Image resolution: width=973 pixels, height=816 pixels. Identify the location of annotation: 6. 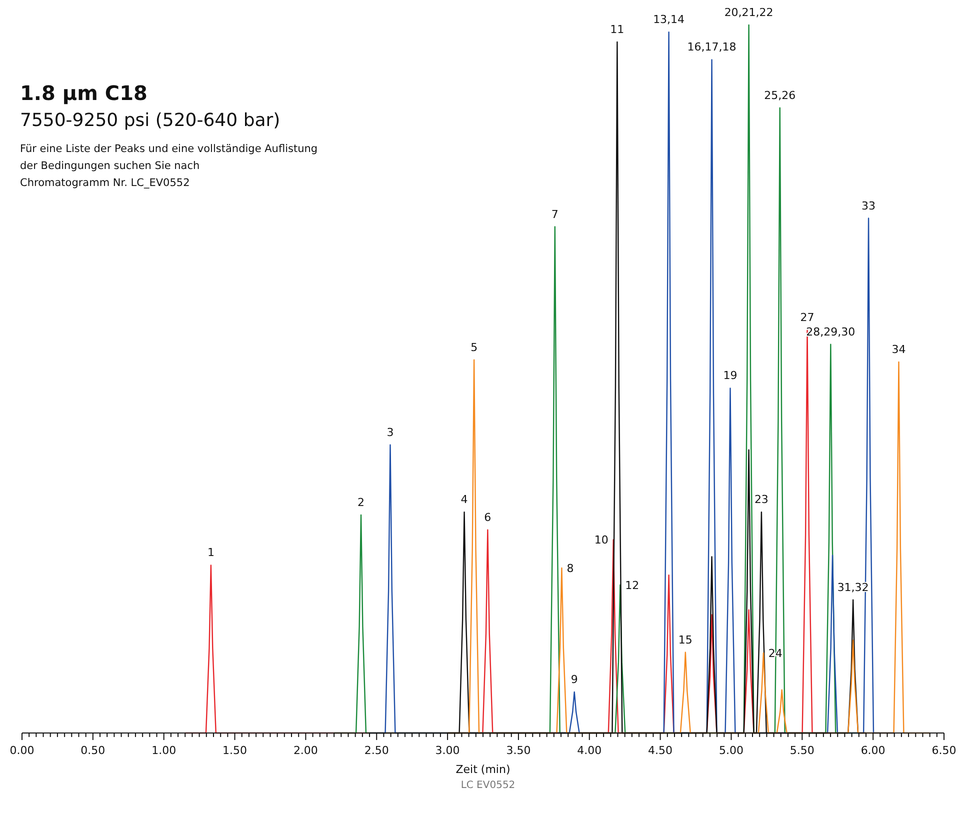
(488, 517).